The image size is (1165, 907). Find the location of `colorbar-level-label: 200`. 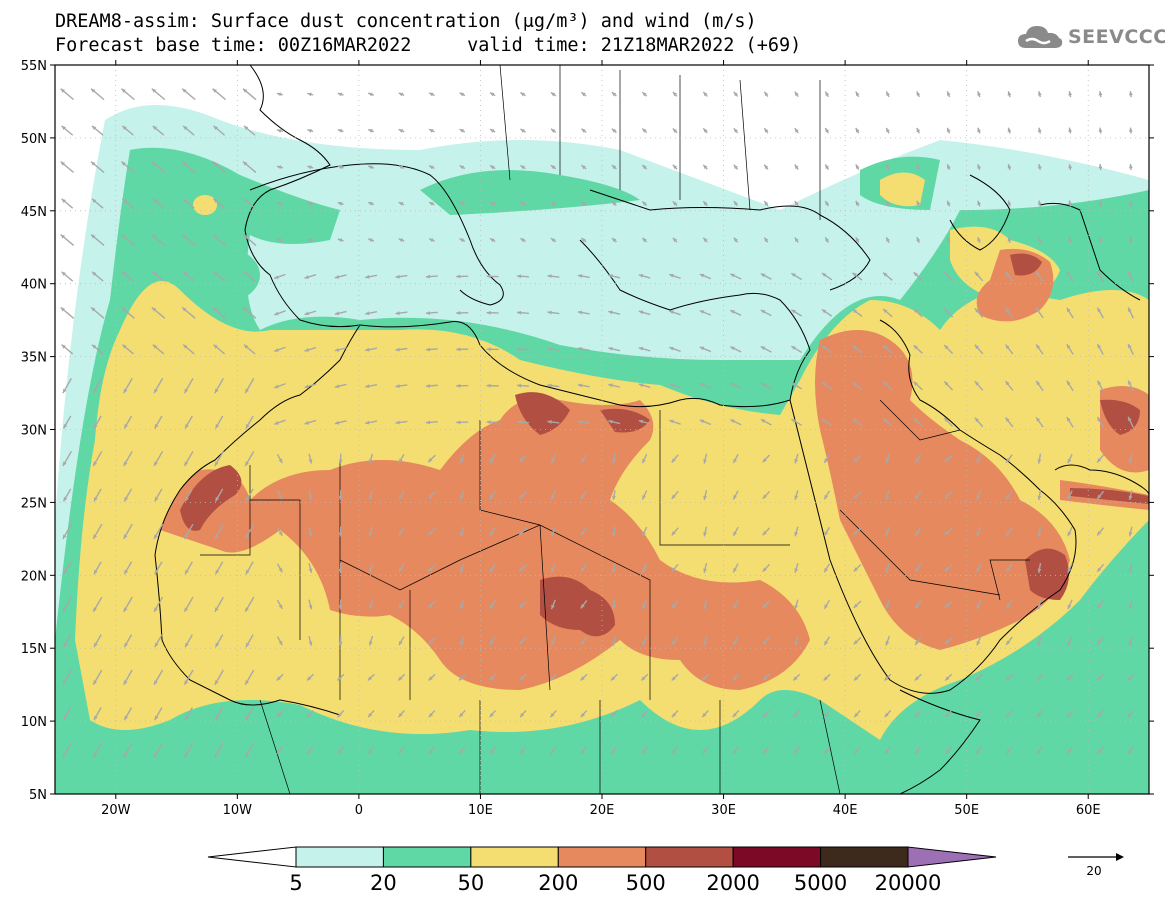

colorbar-level-label: 200 is located at coordinates (558, 883).